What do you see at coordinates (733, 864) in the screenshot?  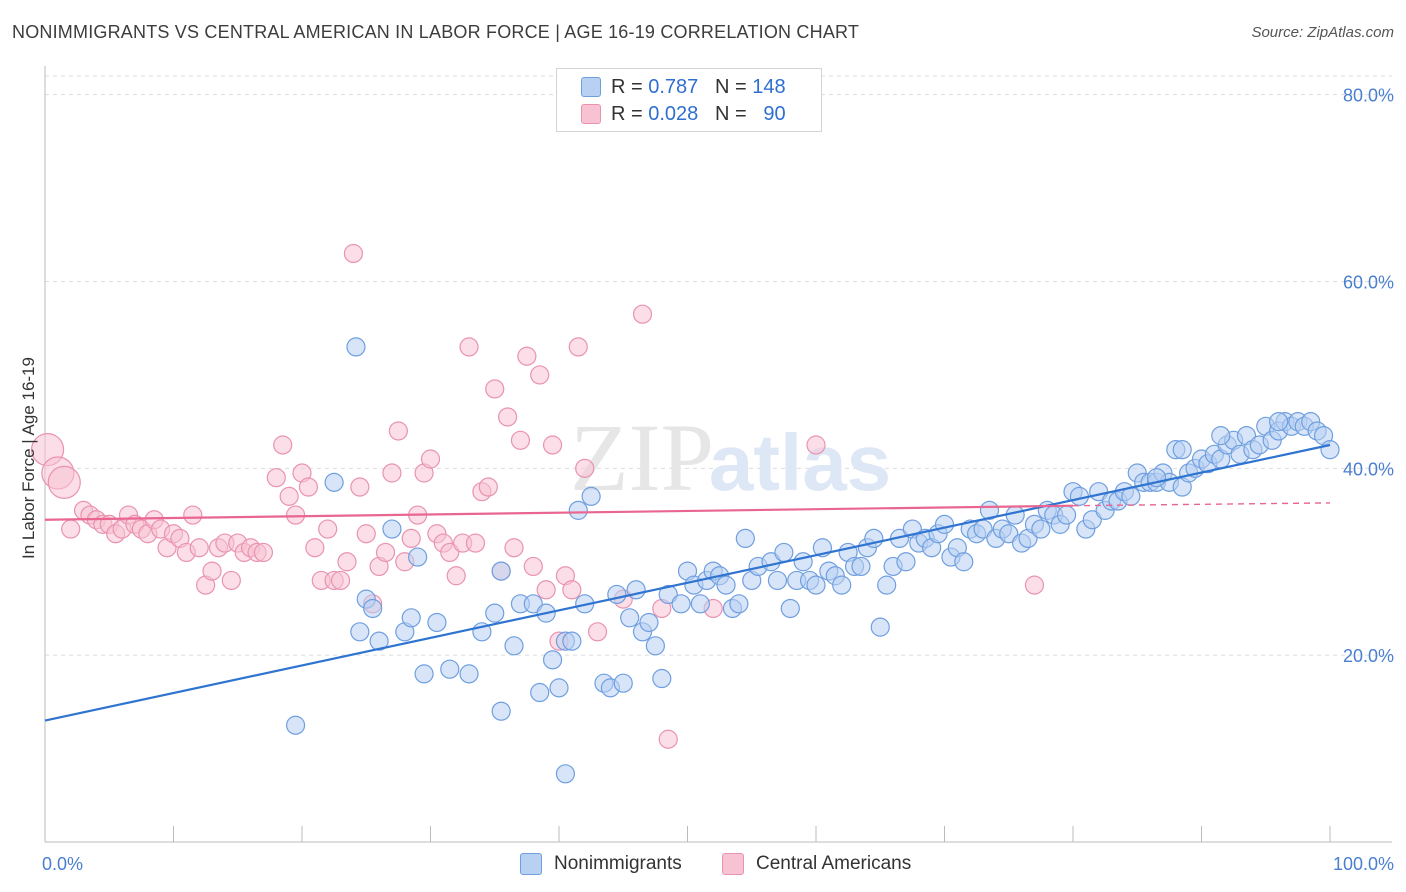 I see `bottom-legend-swatch-pink` at bounding box center [733, 864].